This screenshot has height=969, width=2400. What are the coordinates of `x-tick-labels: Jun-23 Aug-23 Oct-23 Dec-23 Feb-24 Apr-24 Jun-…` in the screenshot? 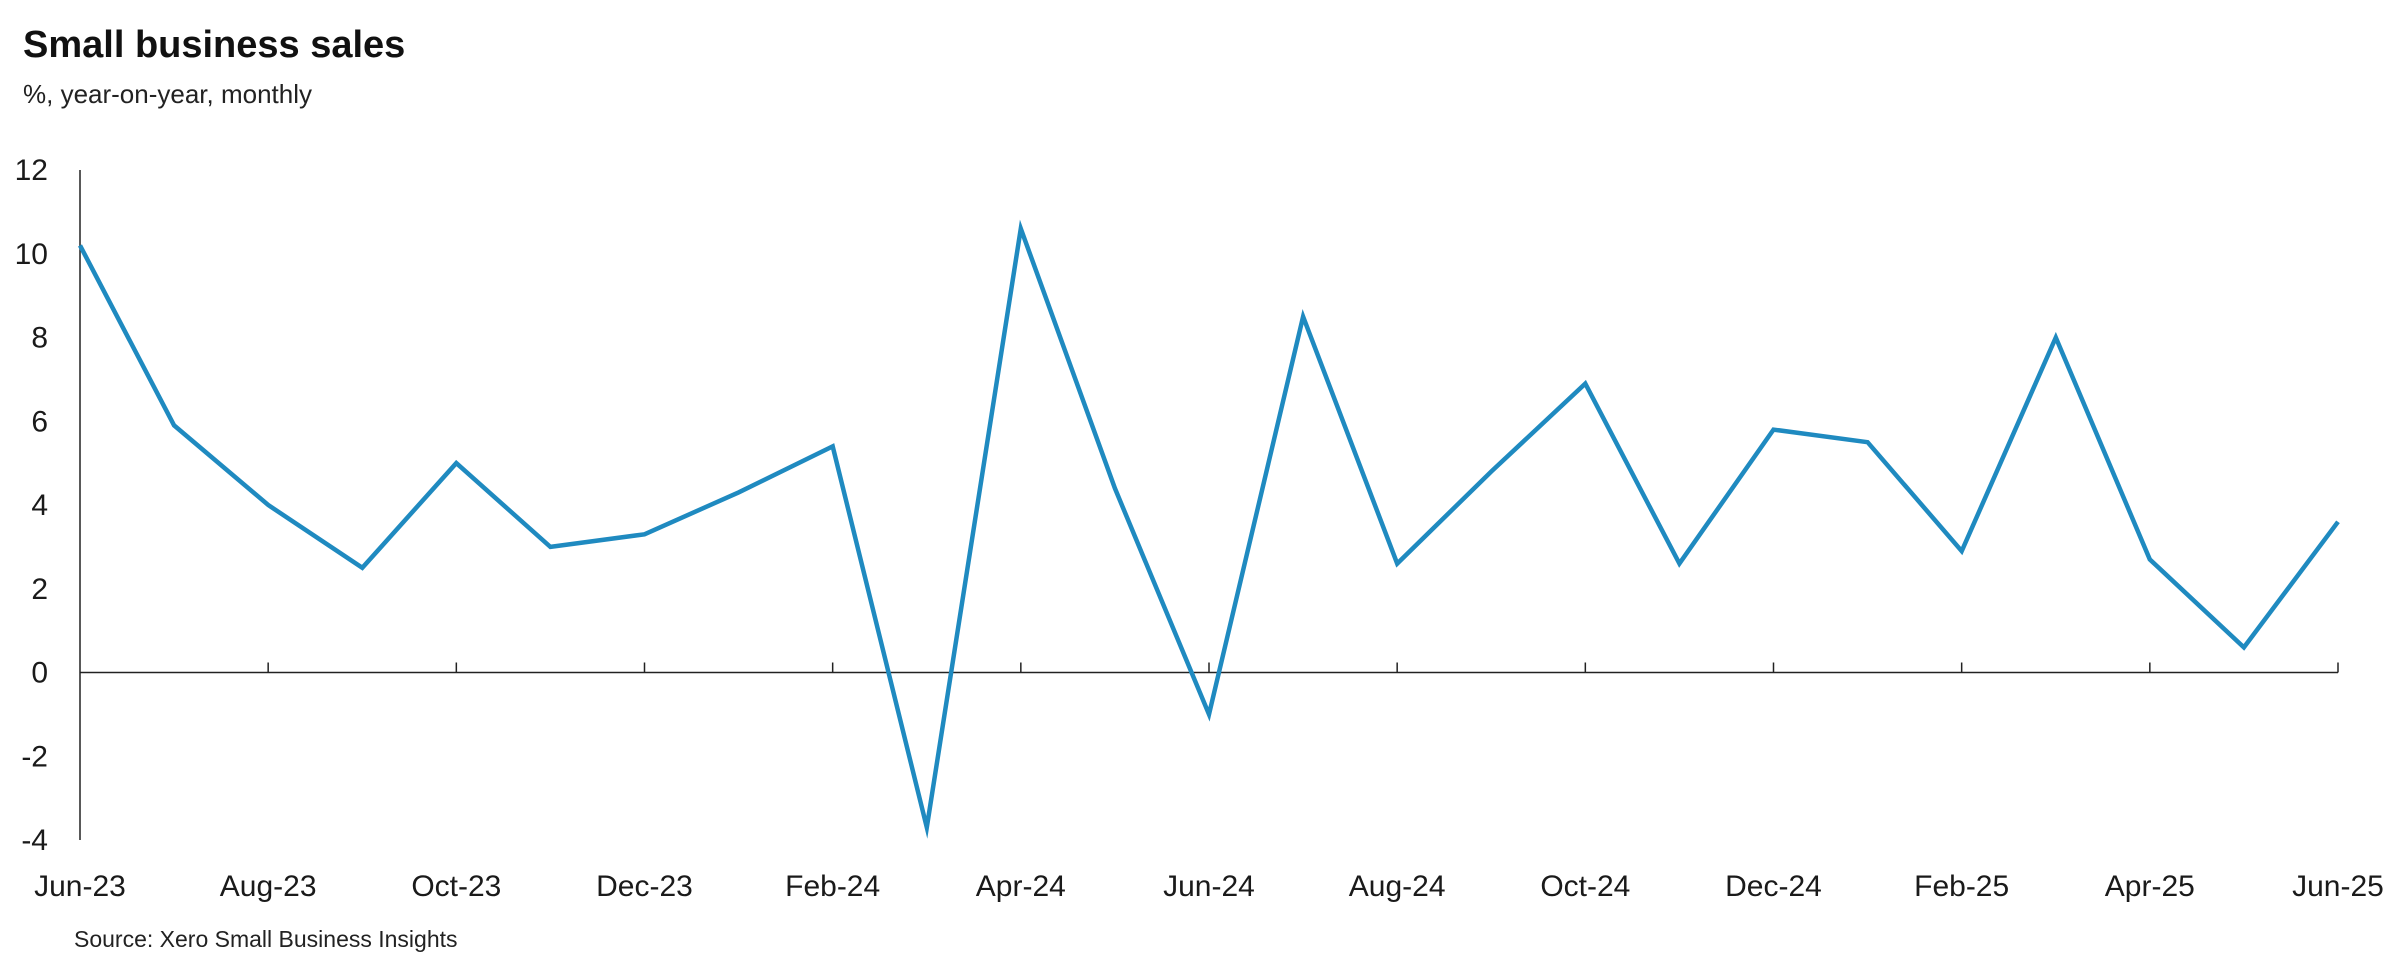 It's located at (1209, 886).